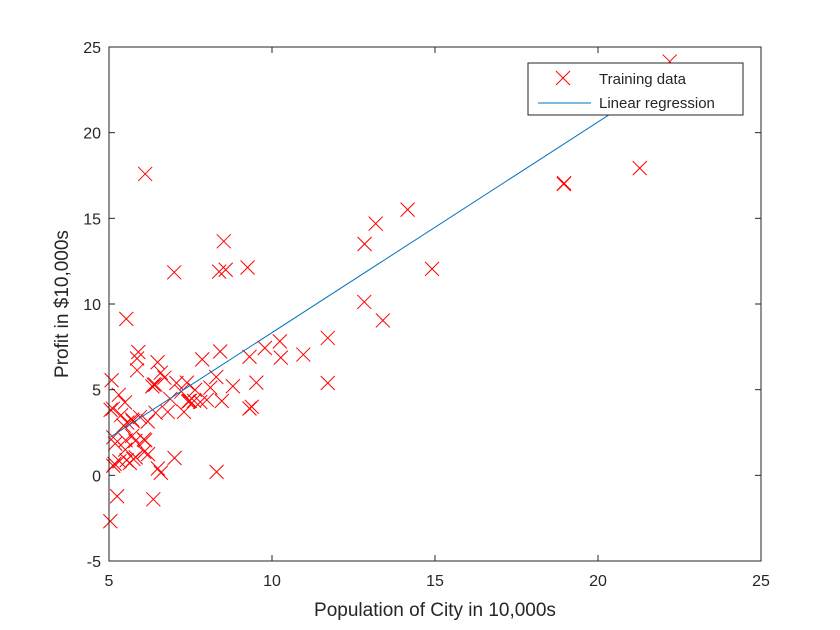 This screenshot has width=840, height=630. Describe the element at coordinates (96, 476) in the screenshot. I see `y-tick-label: 0` at that location.